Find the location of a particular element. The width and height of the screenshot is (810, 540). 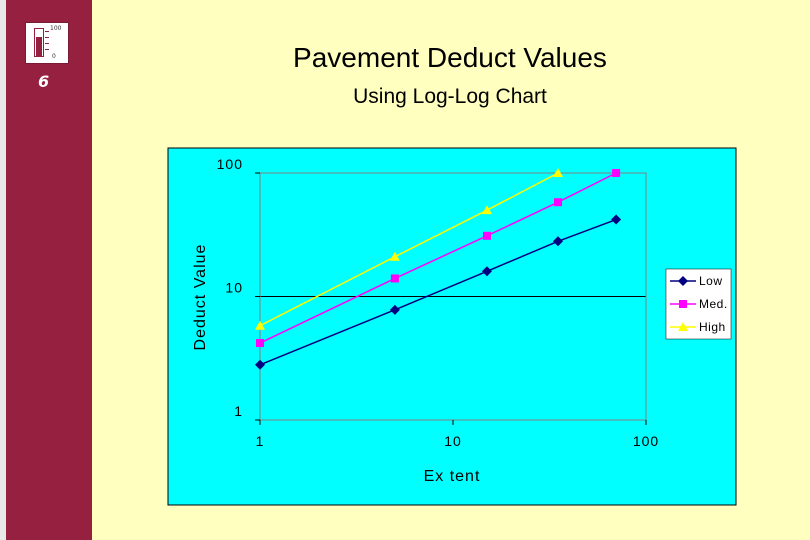

legend-label-low: Low is located at coordinates (711, 281).